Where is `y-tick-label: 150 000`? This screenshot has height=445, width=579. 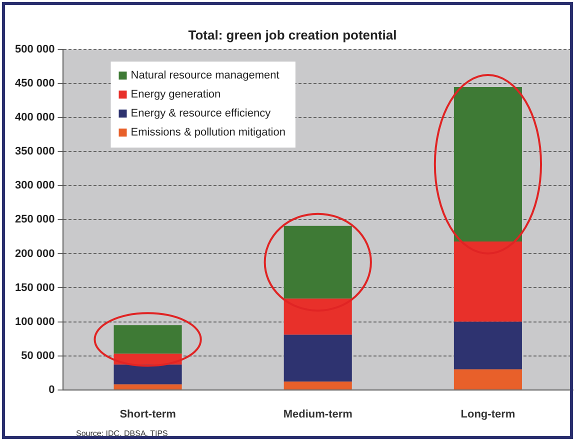 y-tick-label: 150 000 is located at coordinates (34, 288).